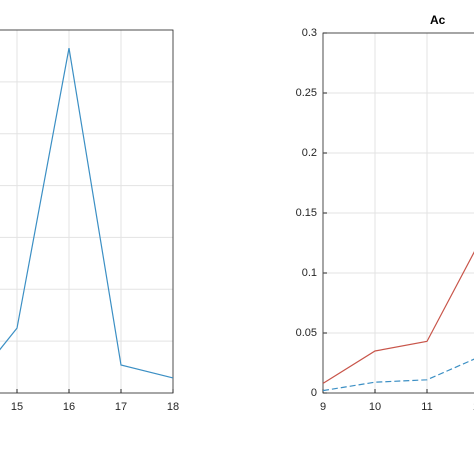  Describe the element at coordinates (173, 407) in the screenshot. I see `x-tick-label: 18` at that location.